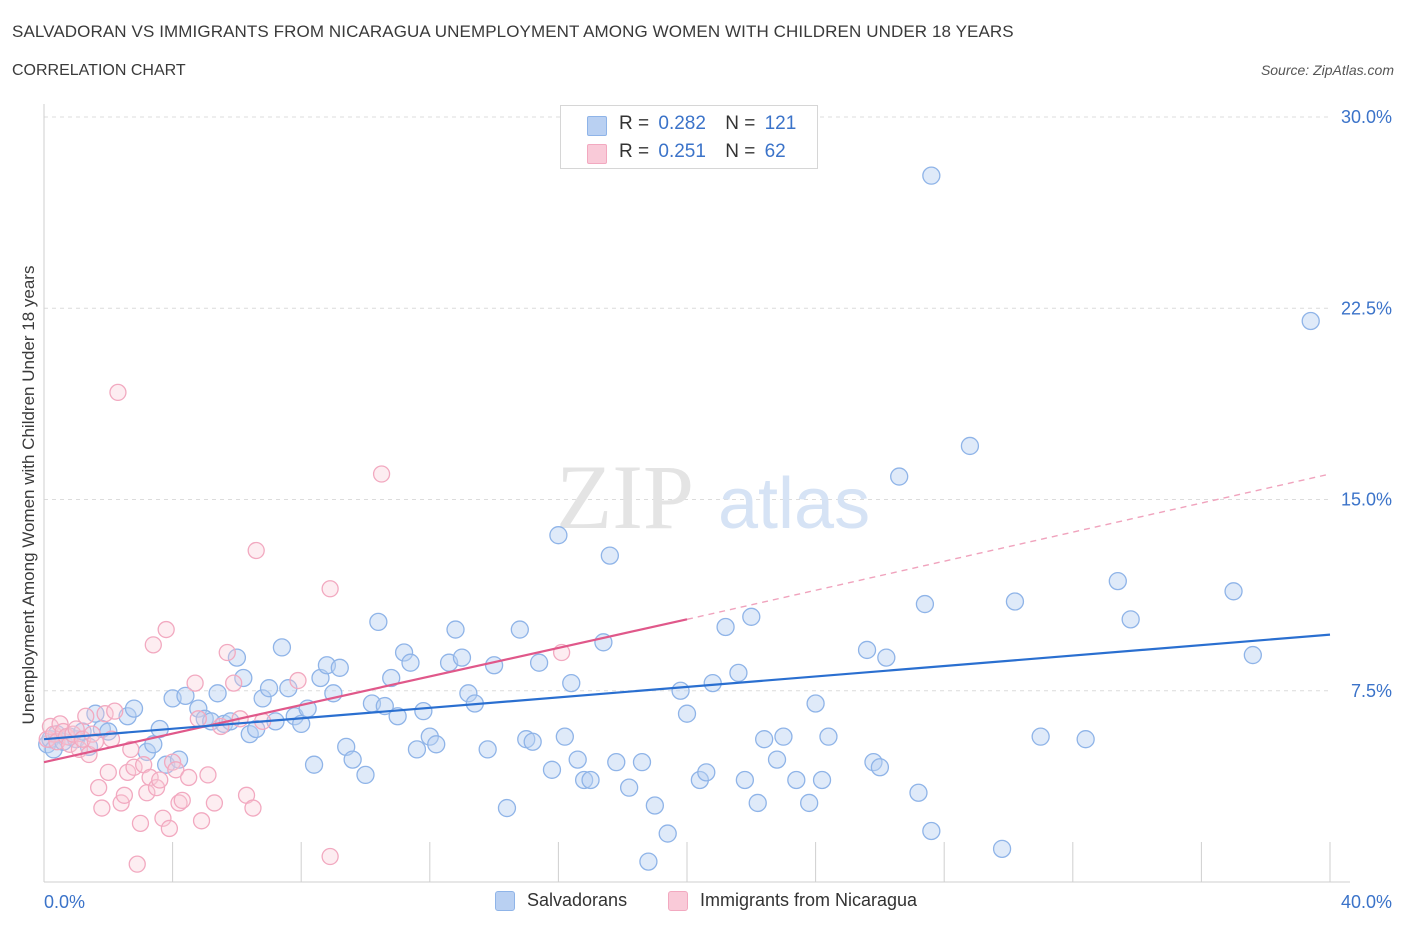  Describe the element at coordinates (365, 691) in the screenshot. I see `trend-line-nicaragua` at that location.